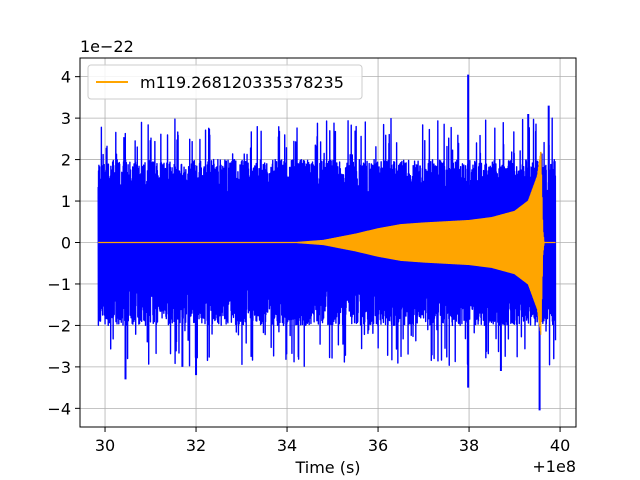  What do you see at coordinates (66, 118) in the screenshot?
I see `y-tick-label: 3` at bounding box center [66, 118].